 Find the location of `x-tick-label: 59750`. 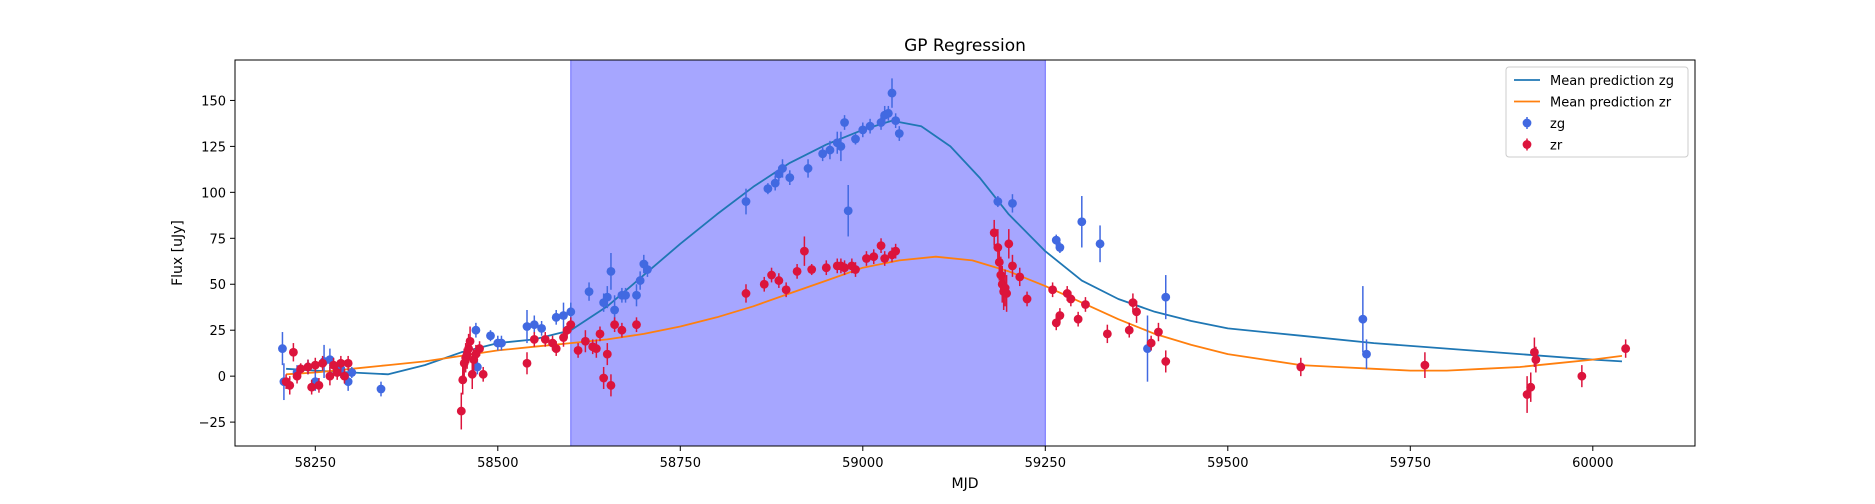

x-tick-label: 59750 is located at coordinates (1410, 463).